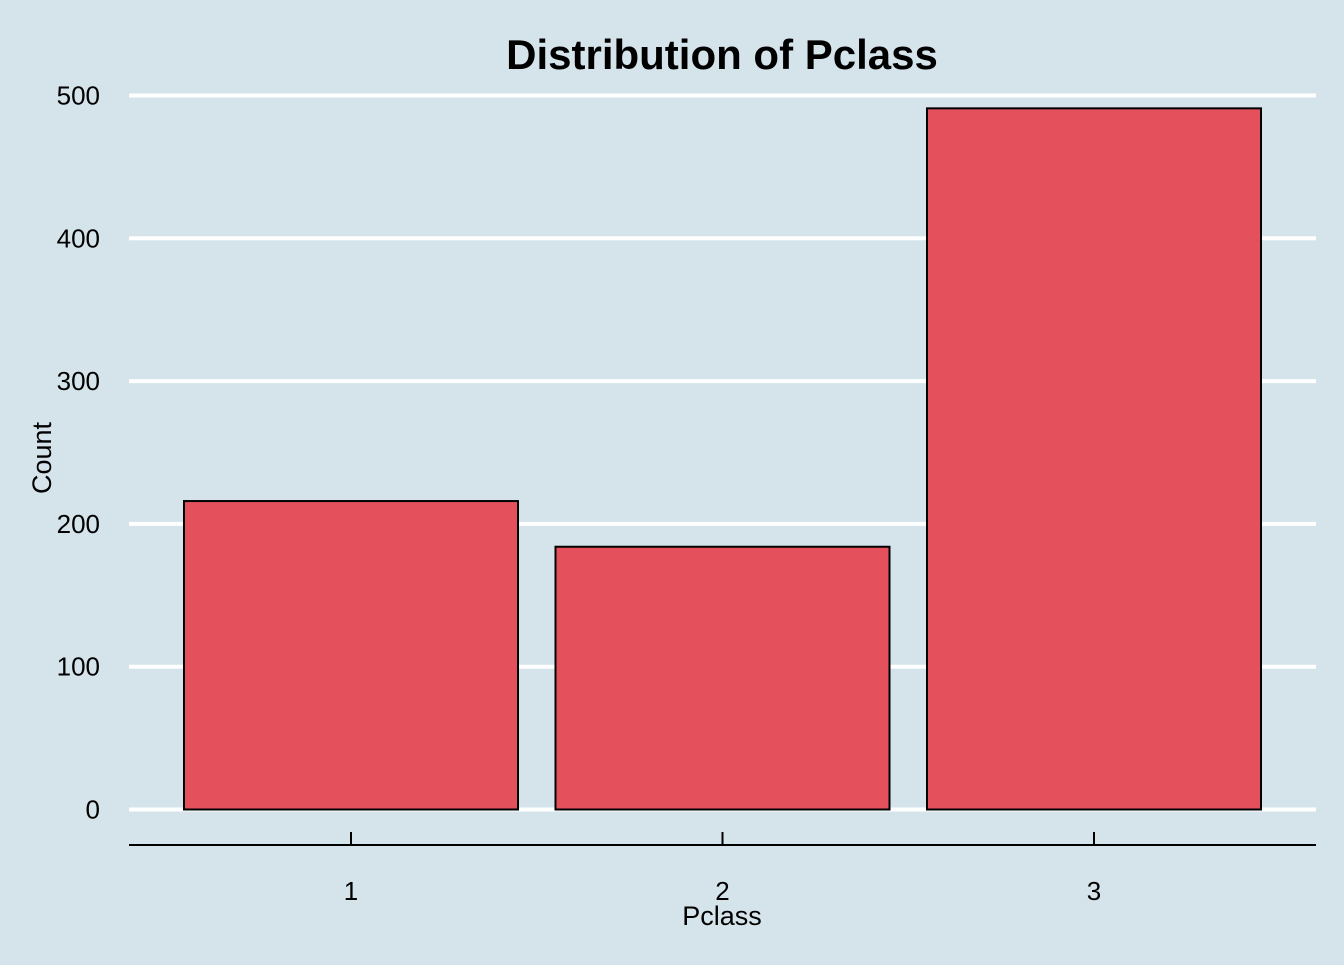 The width and height of the screenshot is (1344, 965). Describe the element at coordinates (722, 54) in the screenshot. I see `chart-title: Distribution of Pclass` at that location.